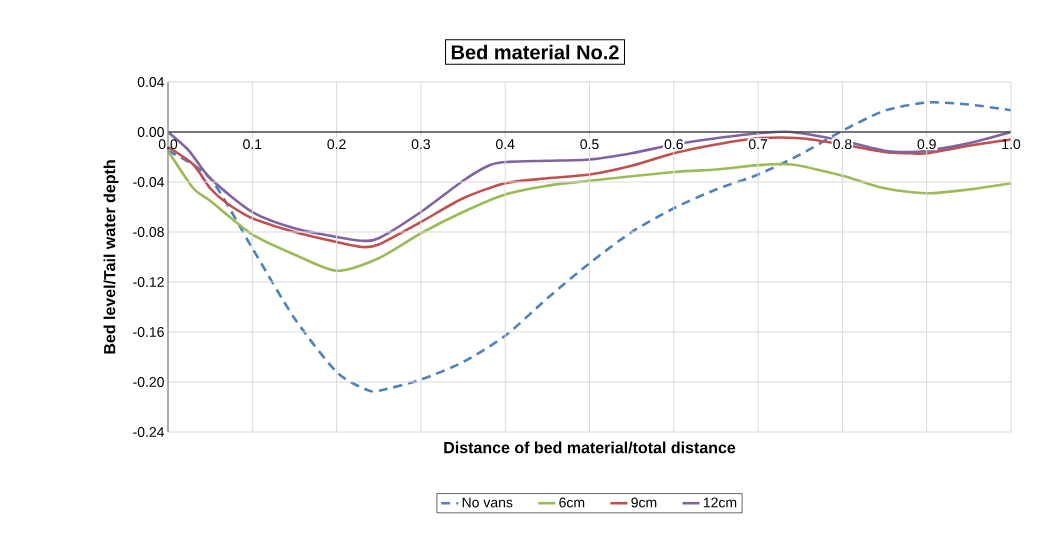  Describe the element at coordinates (148, 232) in the screenshot. I see `y-tick-label: -0.08` at that location.